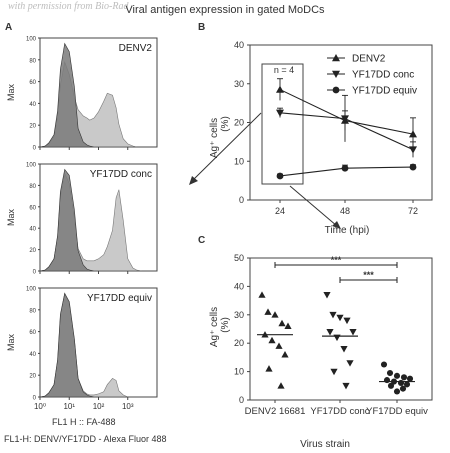 Image resolution: width=450 pixels, height=453 pixels. I want to click on legend-item: YF17DD conc, so click(370, 75).